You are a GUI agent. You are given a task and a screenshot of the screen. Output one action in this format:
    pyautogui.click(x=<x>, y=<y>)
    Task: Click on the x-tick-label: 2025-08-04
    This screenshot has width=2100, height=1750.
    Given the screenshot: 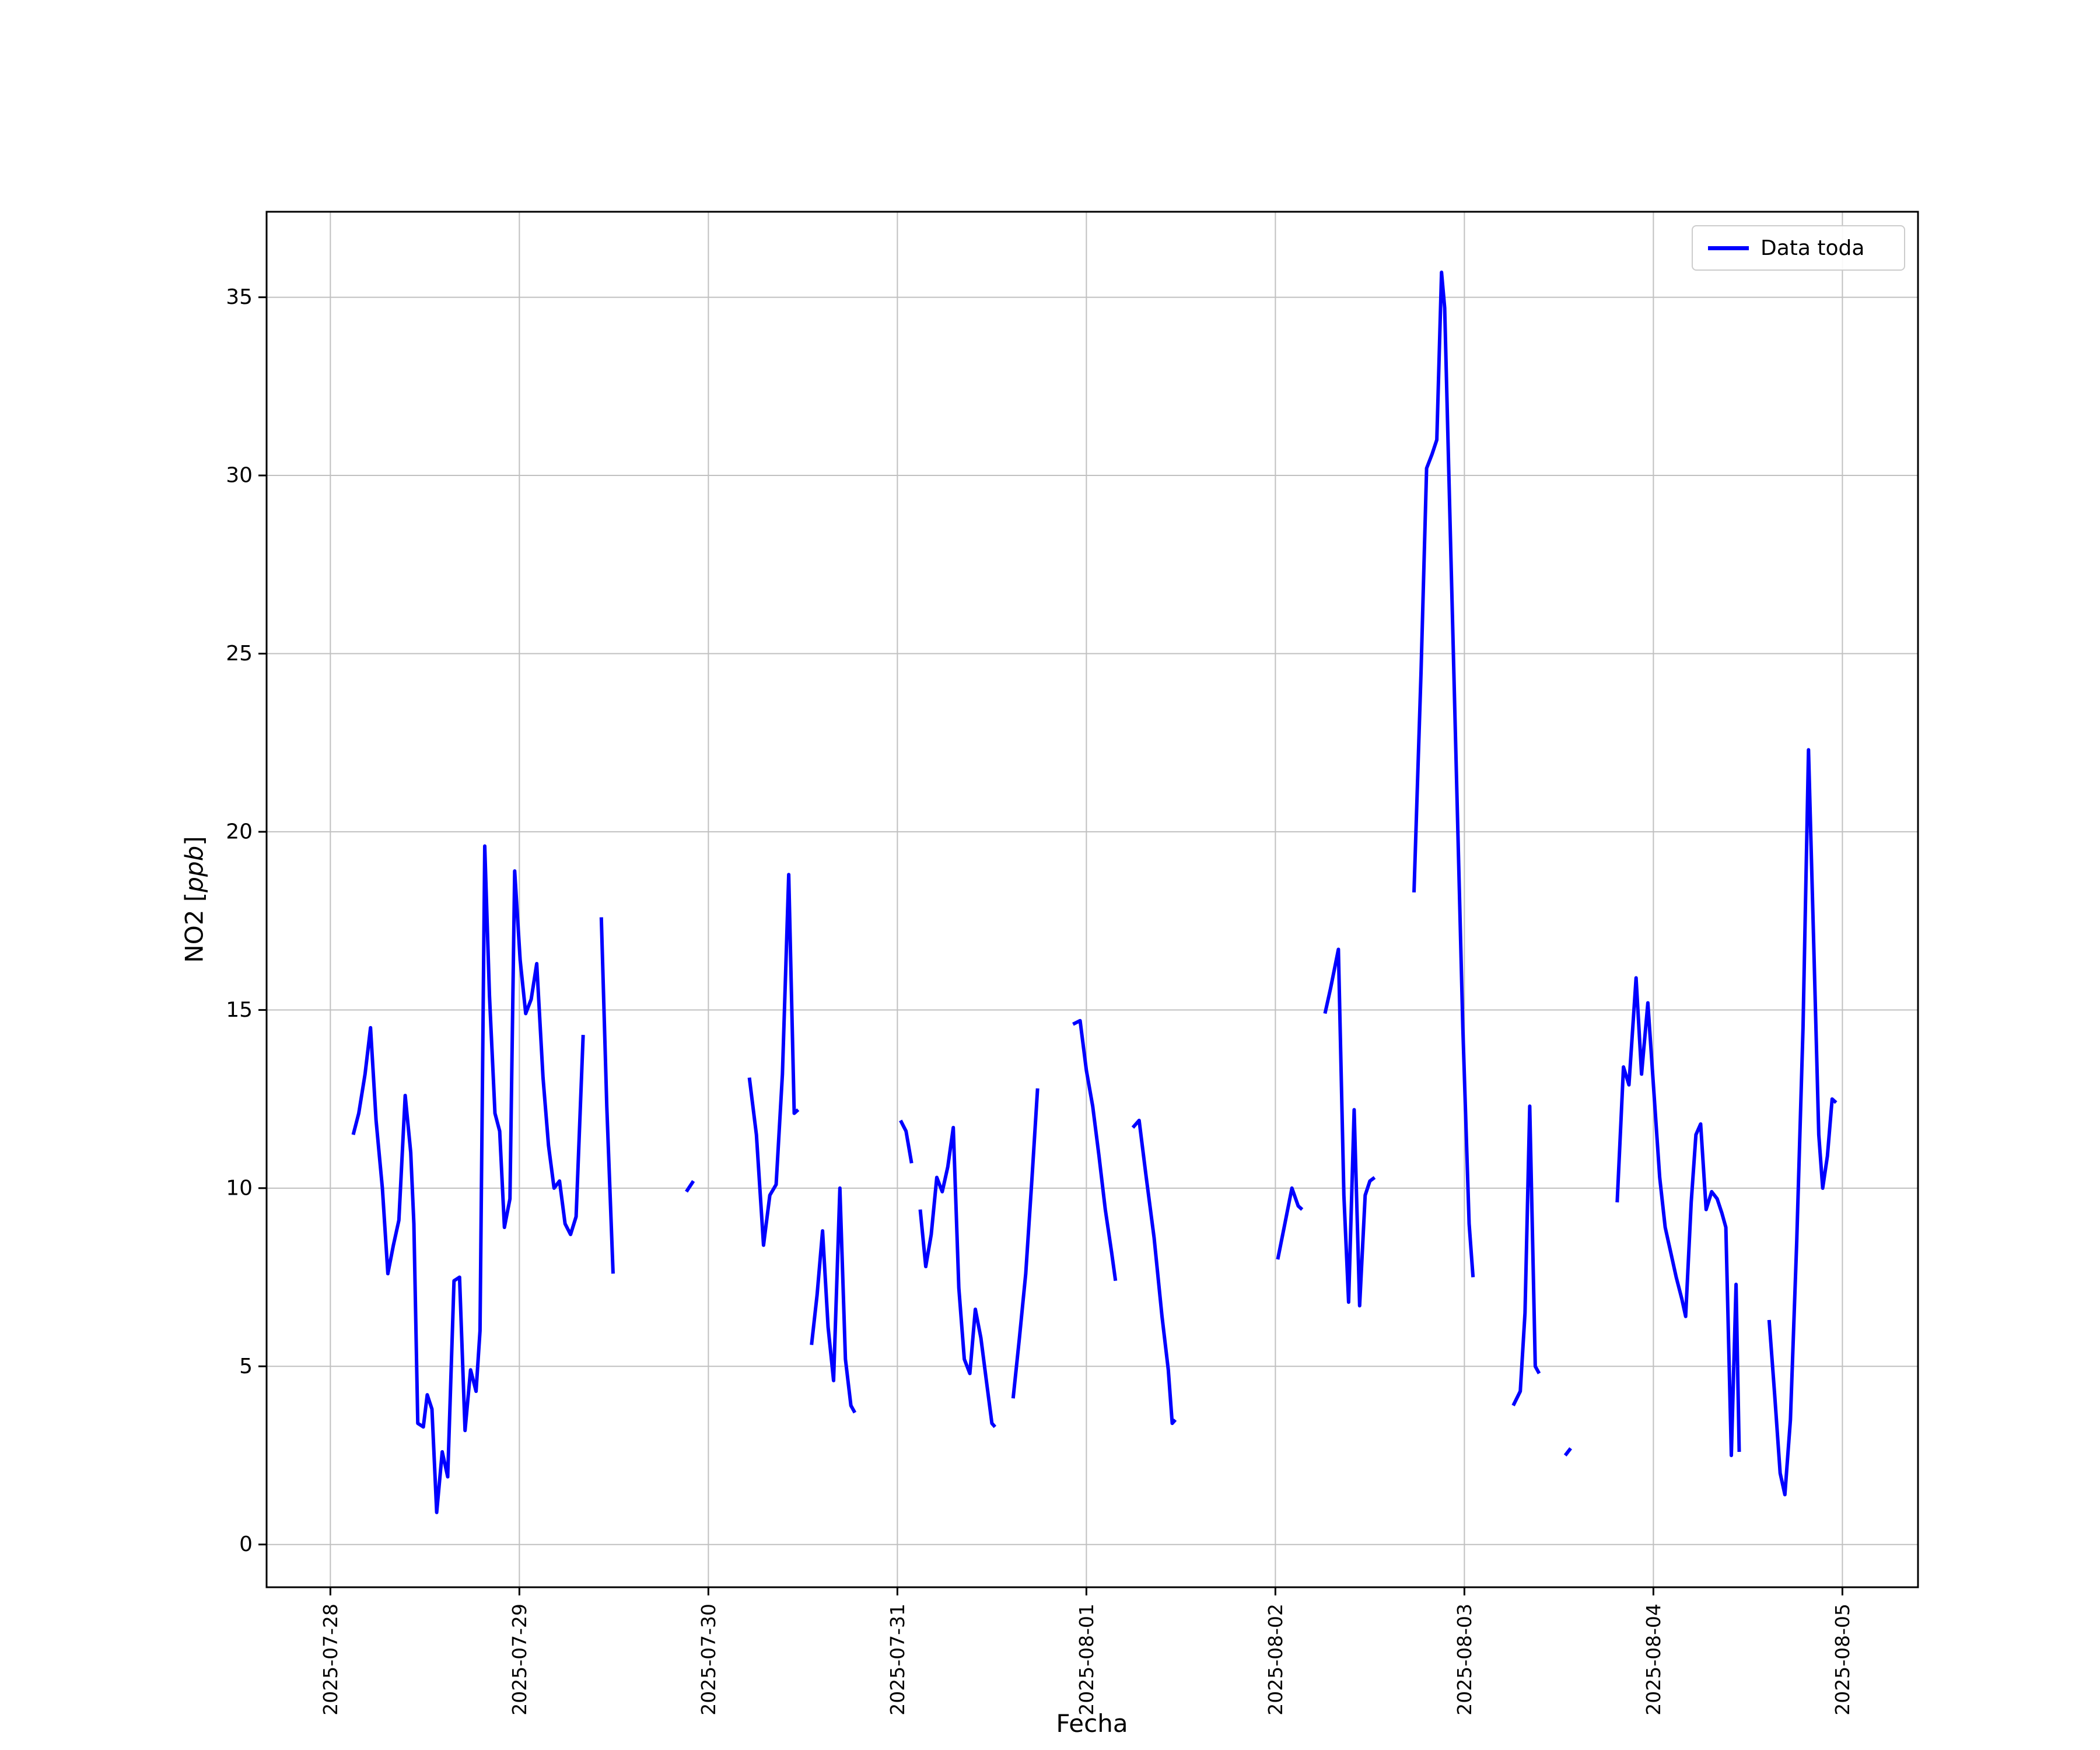 What is the action you would take?
    pyautogui.click(x=1653, y=1660)
    